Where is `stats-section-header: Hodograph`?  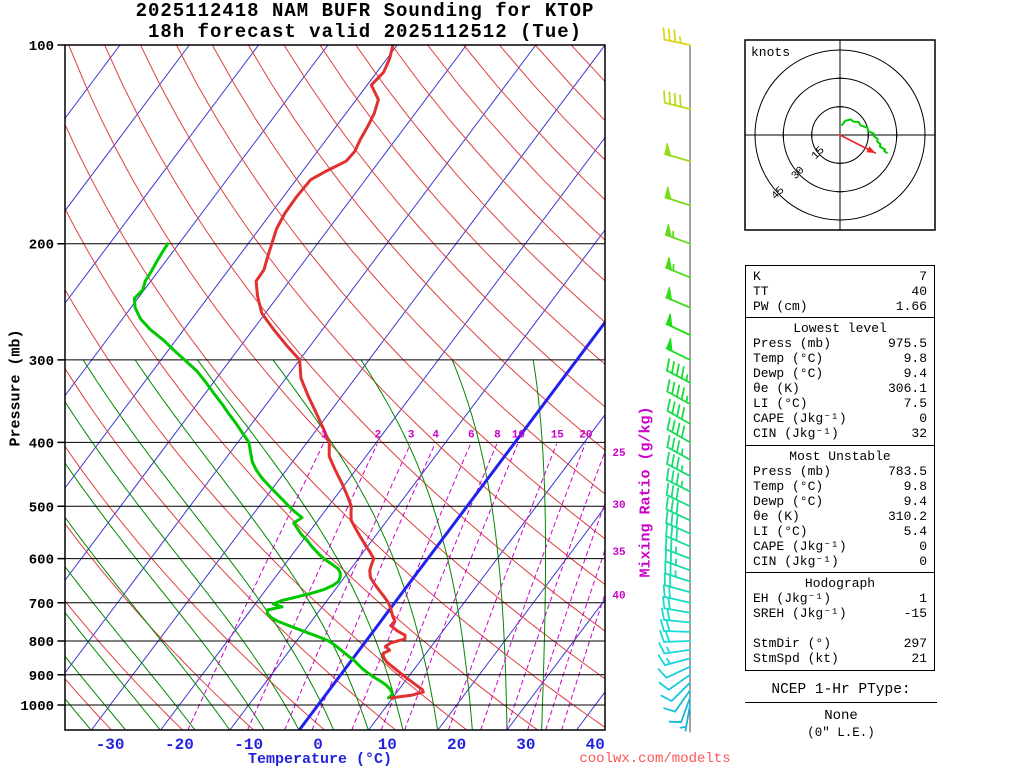 stats-section-header: Hodograph is located at coordinates (840, 583).